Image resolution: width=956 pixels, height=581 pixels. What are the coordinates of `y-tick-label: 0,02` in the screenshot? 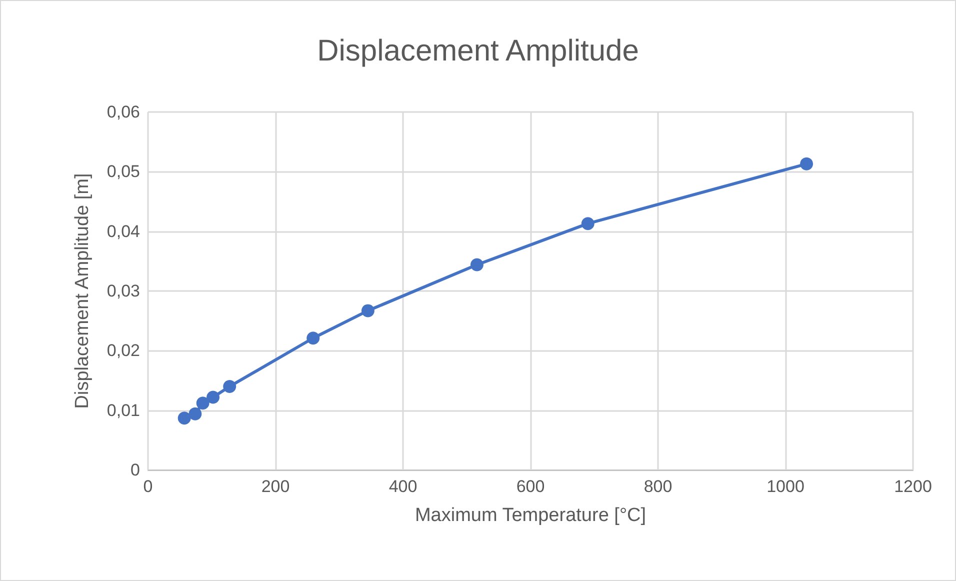 It's located at (123, 350).